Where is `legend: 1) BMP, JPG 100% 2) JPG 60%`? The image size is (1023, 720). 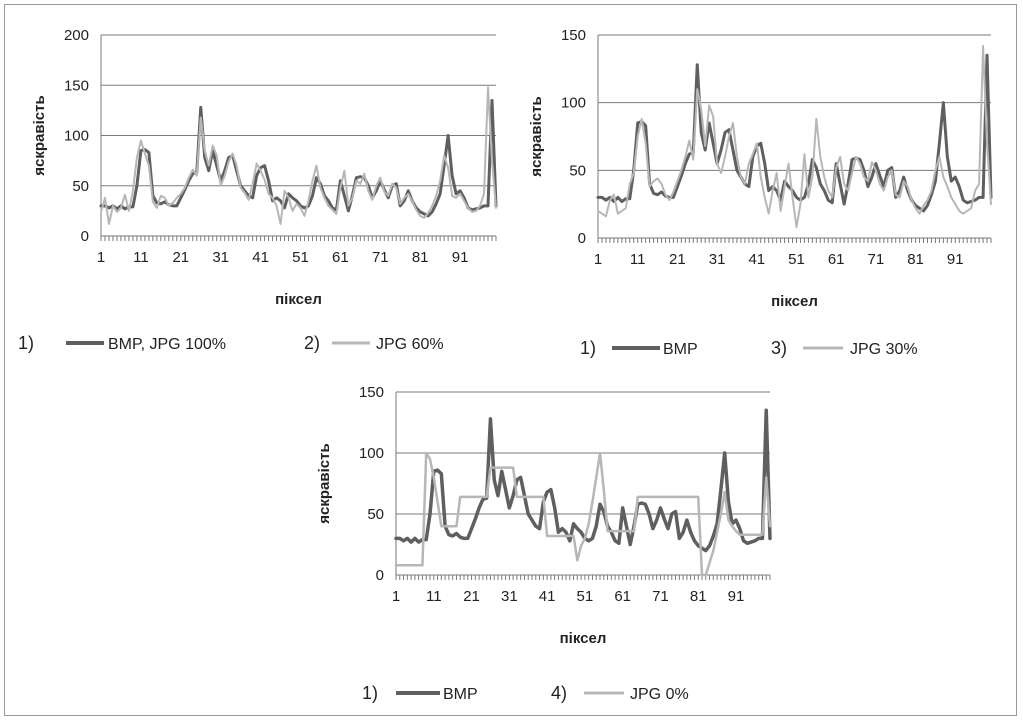 legend: 1) BMP, JPG 100% 2) JPG 60% is located at coordinates (231, 343).